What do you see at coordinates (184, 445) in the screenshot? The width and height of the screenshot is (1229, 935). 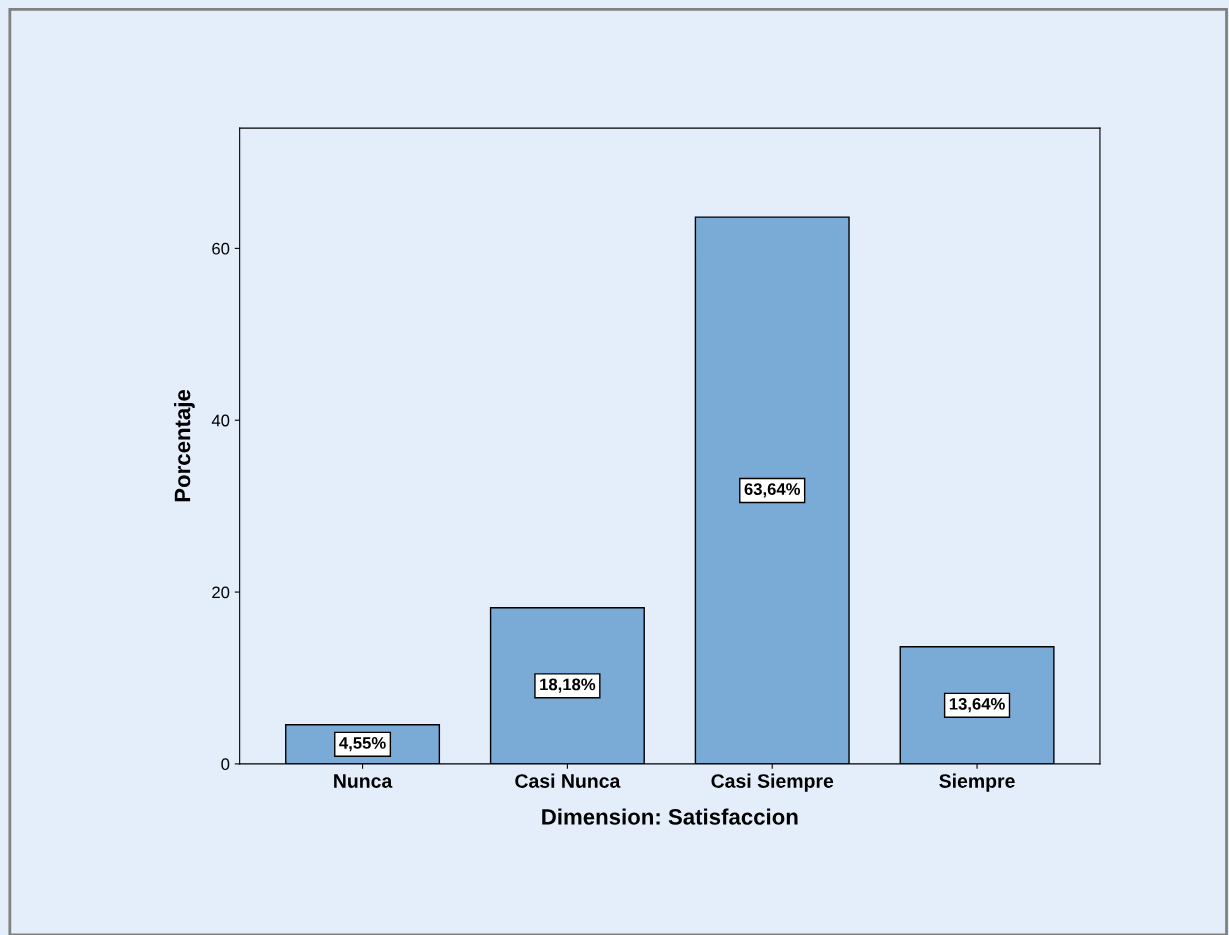 I see `y-axis-title: Porcentaje` at bounding box center [184, 445].